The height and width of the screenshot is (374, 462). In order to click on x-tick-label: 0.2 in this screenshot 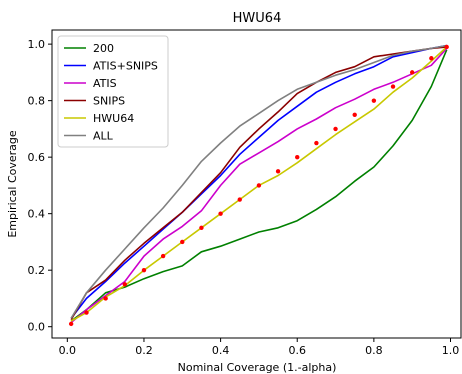, I will do `click(144, 350)`.